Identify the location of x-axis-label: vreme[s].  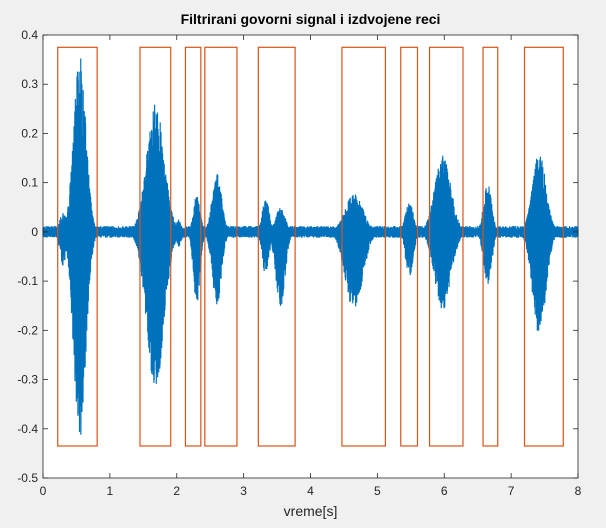
(311, 511).